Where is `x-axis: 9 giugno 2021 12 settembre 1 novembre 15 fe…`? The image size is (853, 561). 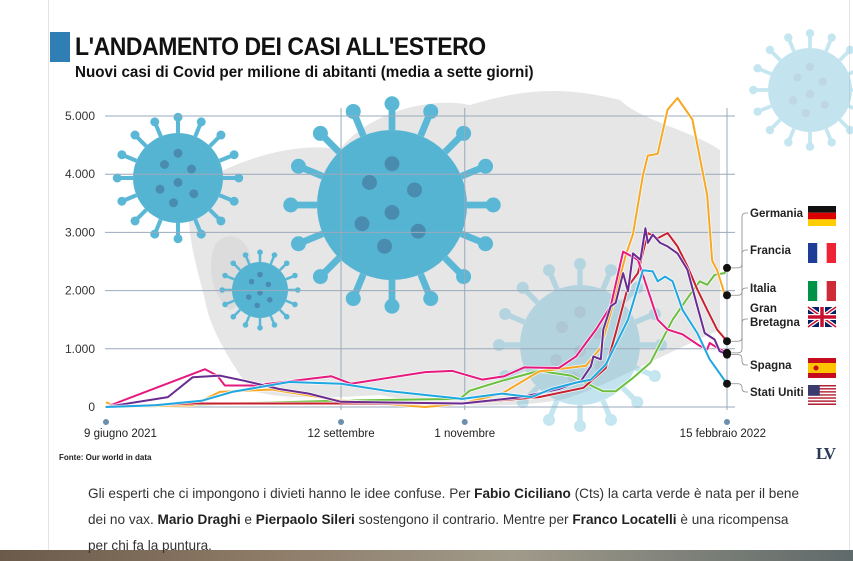 x-axis: 9 giugno 2021 12 settembre 1 novembre 15 fe… is located at coordinates (425, 429).